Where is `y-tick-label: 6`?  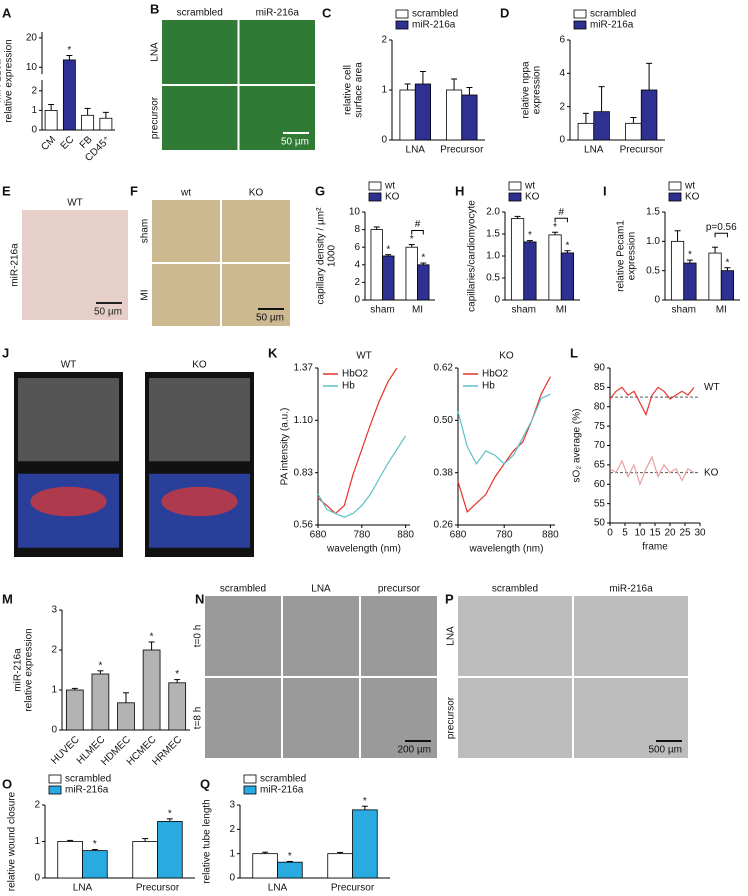
y-tick-label: 6 is located at coordinates (357, 247).